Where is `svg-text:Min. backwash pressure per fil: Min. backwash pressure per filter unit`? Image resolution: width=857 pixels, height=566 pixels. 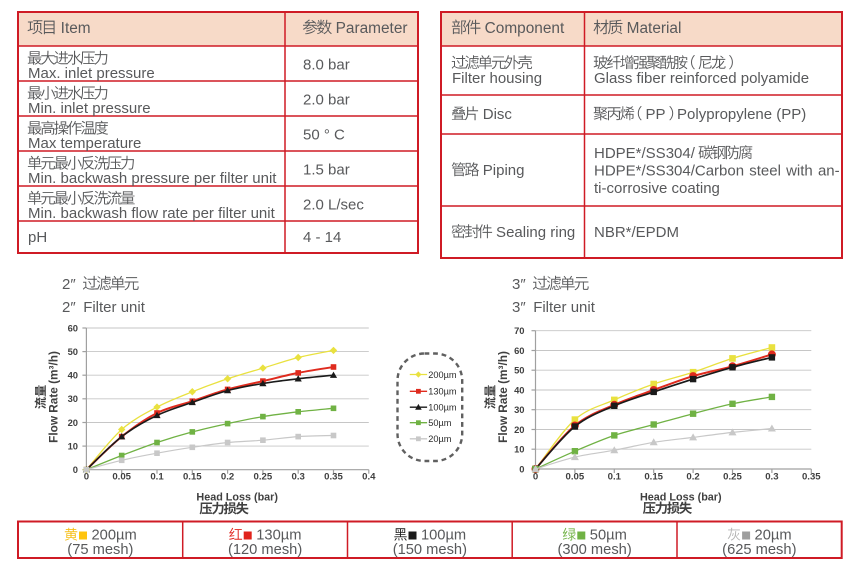 svg-text:Min. backwash pressure per fil: Min. backwash pressure per filter unit is located at coordinates (152, 178).